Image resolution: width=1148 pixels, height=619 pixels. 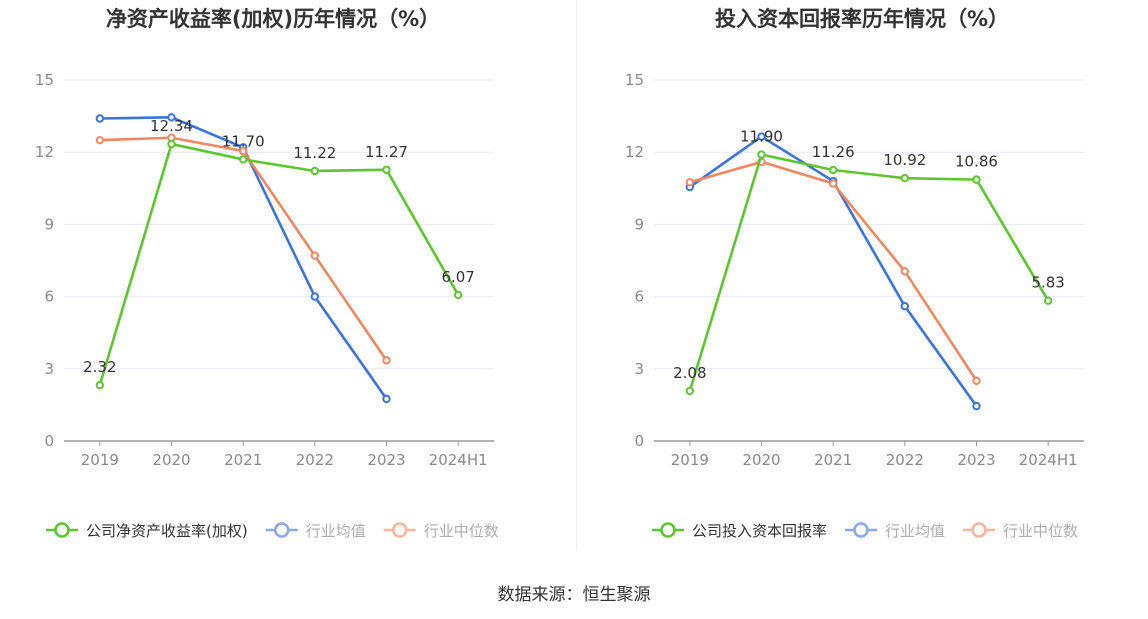 What do you see at coordinates (689, 373) in the screenshot?
I see `data-label: 2.08` at bounding box center [689, 373].